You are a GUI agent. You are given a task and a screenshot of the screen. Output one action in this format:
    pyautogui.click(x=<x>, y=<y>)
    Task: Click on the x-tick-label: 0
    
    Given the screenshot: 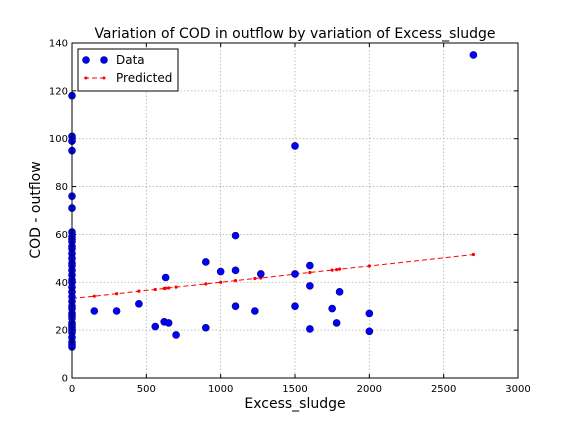 What is the action you would take?
    pyautogui.click(x=72, y=389)
    